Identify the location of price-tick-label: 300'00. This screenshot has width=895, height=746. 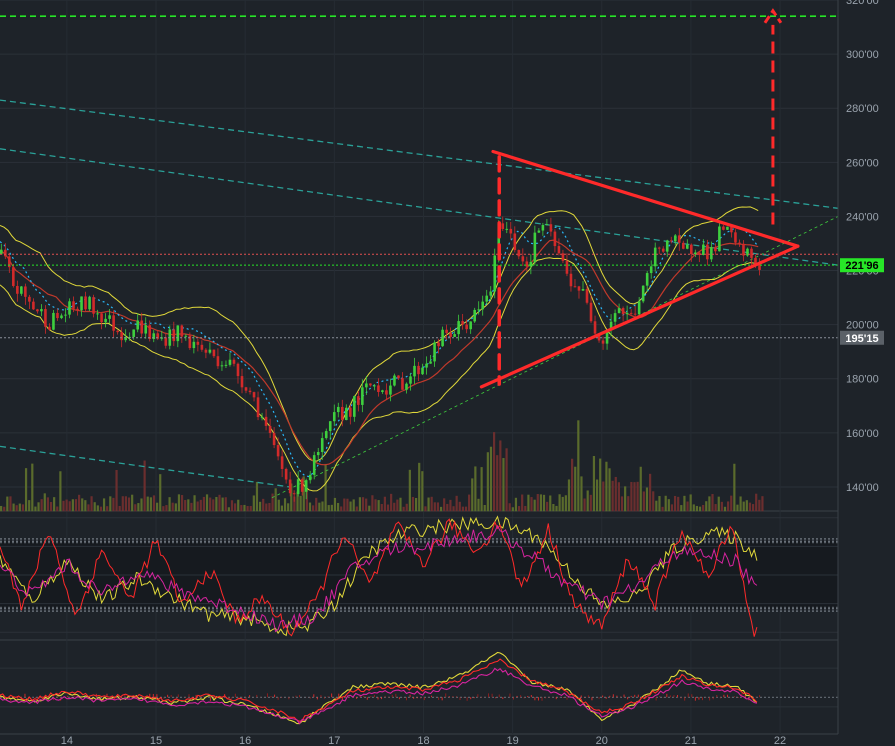
(862, 55).